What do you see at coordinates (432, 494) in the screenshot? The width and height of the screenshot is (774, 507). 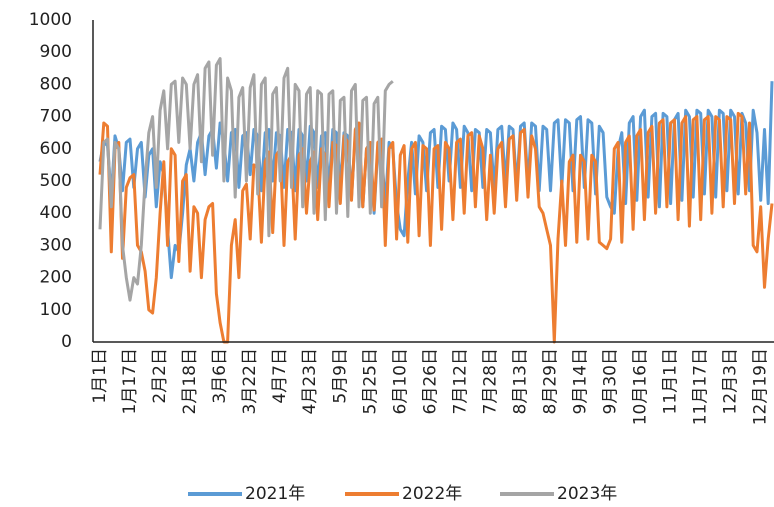 I see `legend-label: 2022年` at bounding box center [432, 494].